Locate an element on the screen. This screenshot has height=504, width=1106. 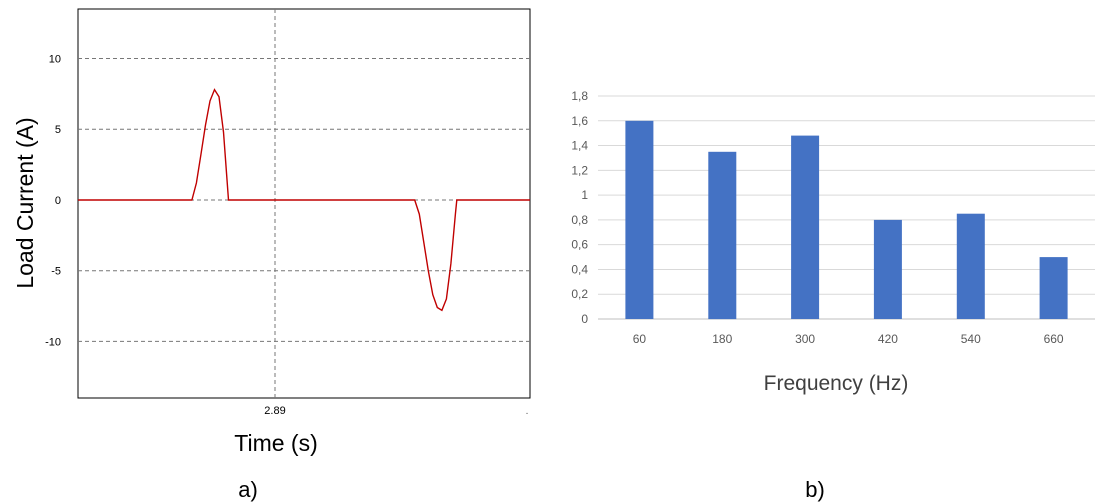
y-tick-label: 1,6 is located at coordinates (579, 121).